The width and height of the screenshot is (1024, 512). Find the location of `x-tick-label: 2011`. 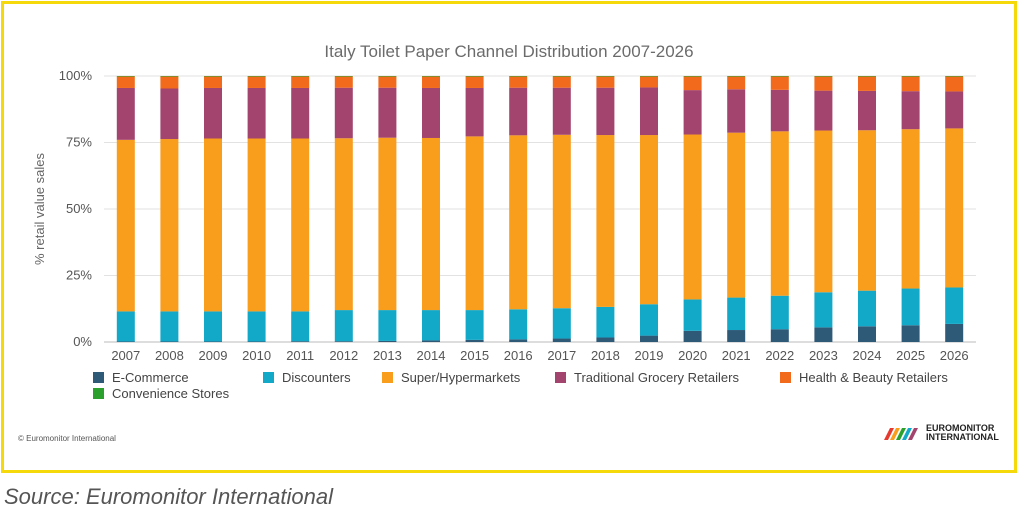

x-tick-label: 2011 is located at coordinates (300, 355).